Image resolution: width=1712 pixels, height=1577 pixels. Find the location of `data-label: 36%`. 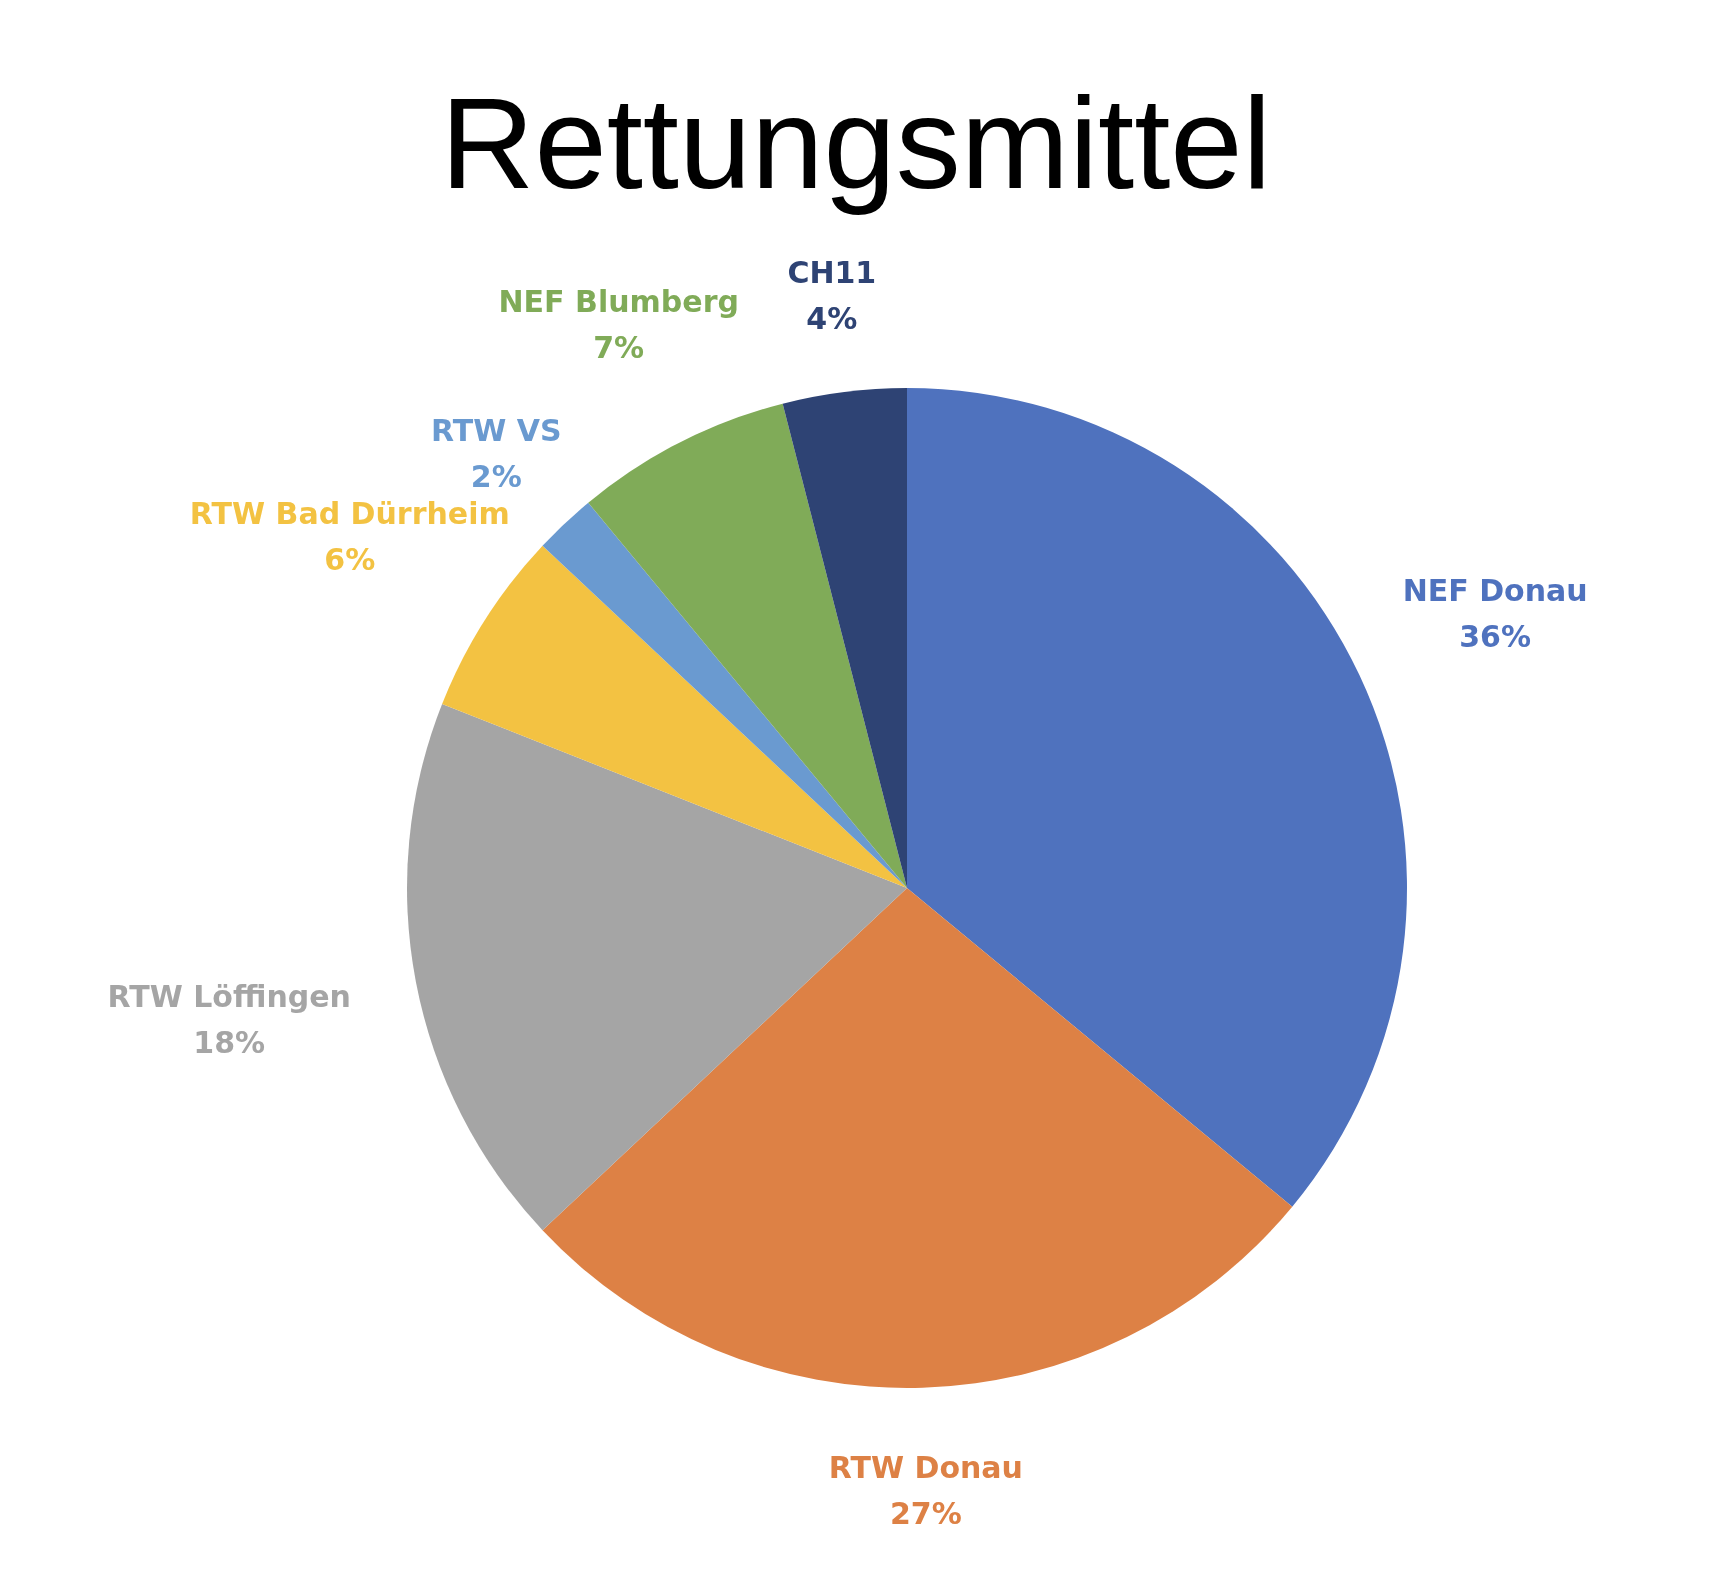

data-label: 36% is located at coordinates (1495, 637).